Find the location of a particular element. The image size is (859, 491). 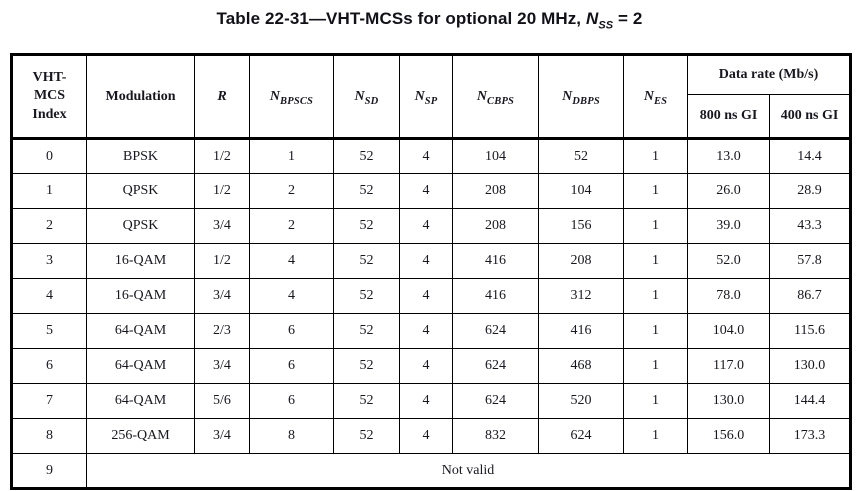

cell-nbpscs: 8 is located at coordinates (291, 436).